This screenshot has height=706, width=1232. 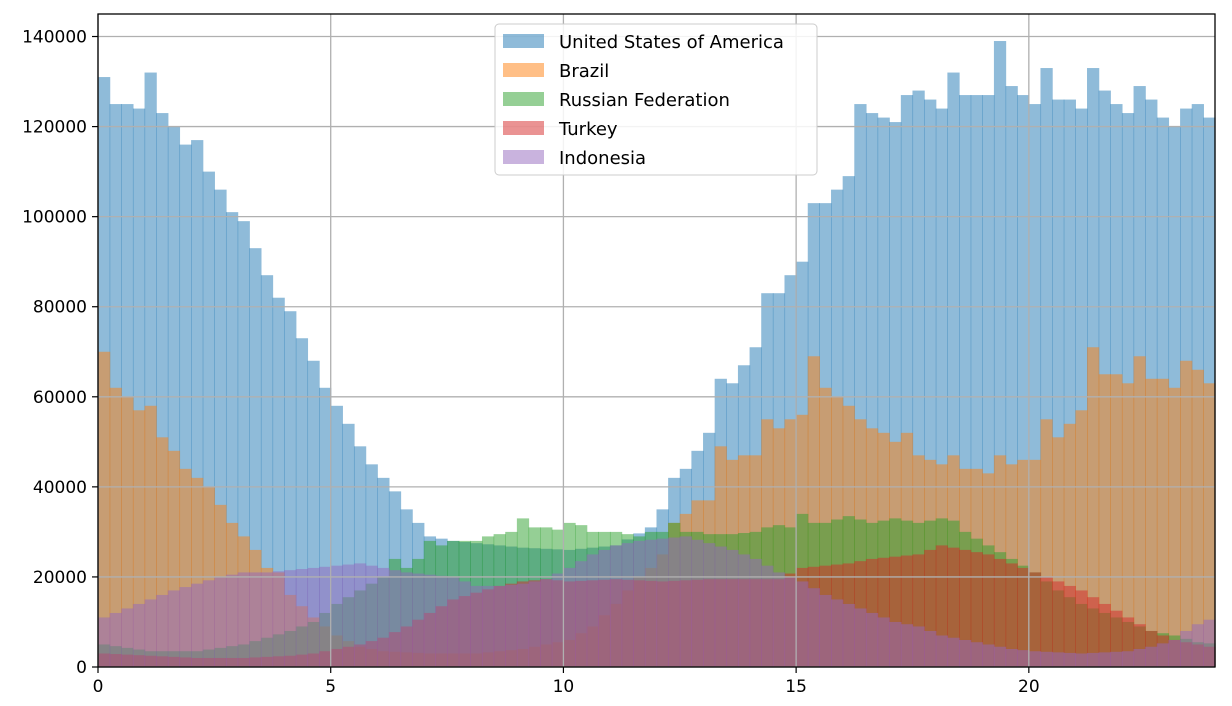 I want to click on y-tick-label: 140000, so click(x=54, y=38).